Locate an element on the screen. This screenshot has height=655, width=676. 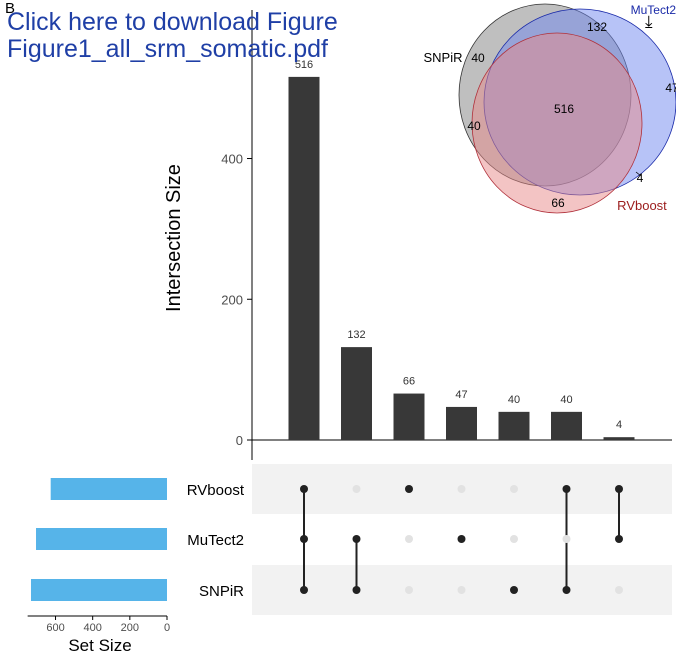
venn-set-label-mutect2: MuTect2 is located at coordinates (653, 10).